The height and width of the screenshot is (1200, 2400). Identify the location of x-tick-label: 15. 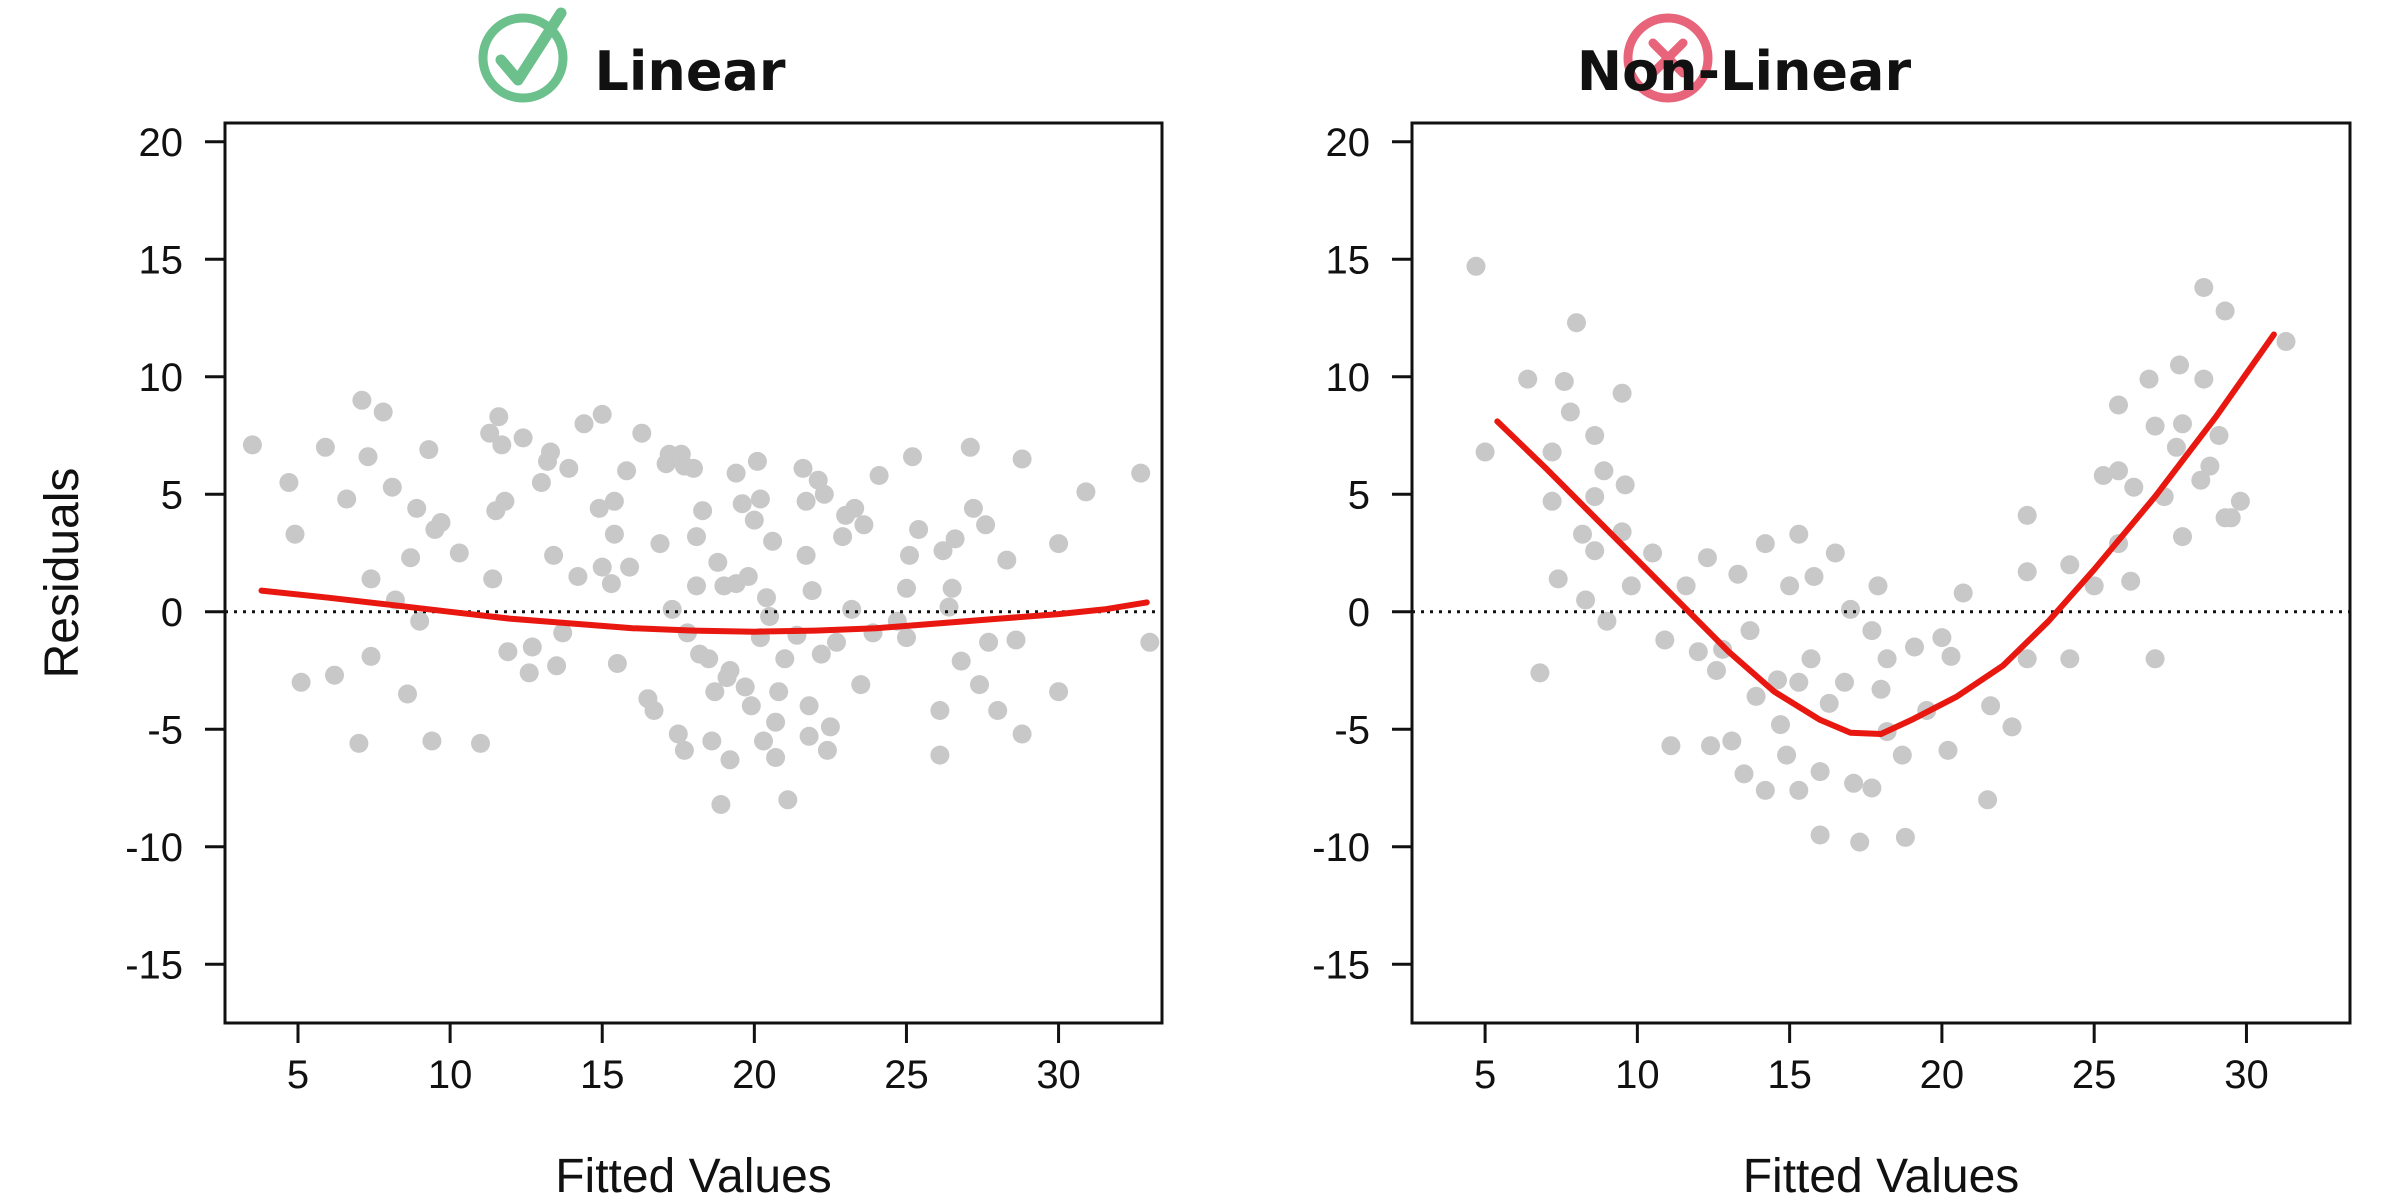
(602, 1075).